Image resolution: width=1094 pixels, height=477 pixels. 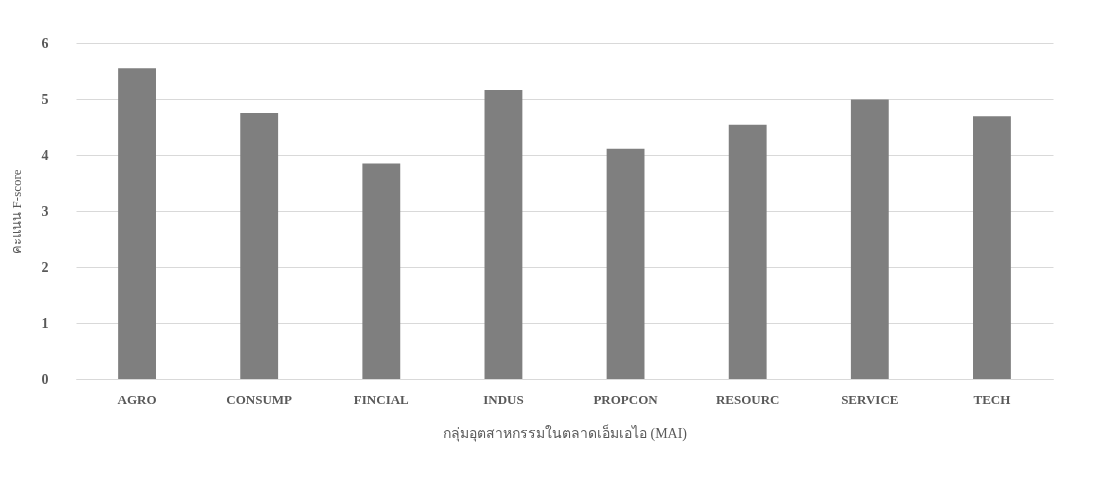 I want to click on x-tick-label: FINCIAL, so click(x=381, y=399).